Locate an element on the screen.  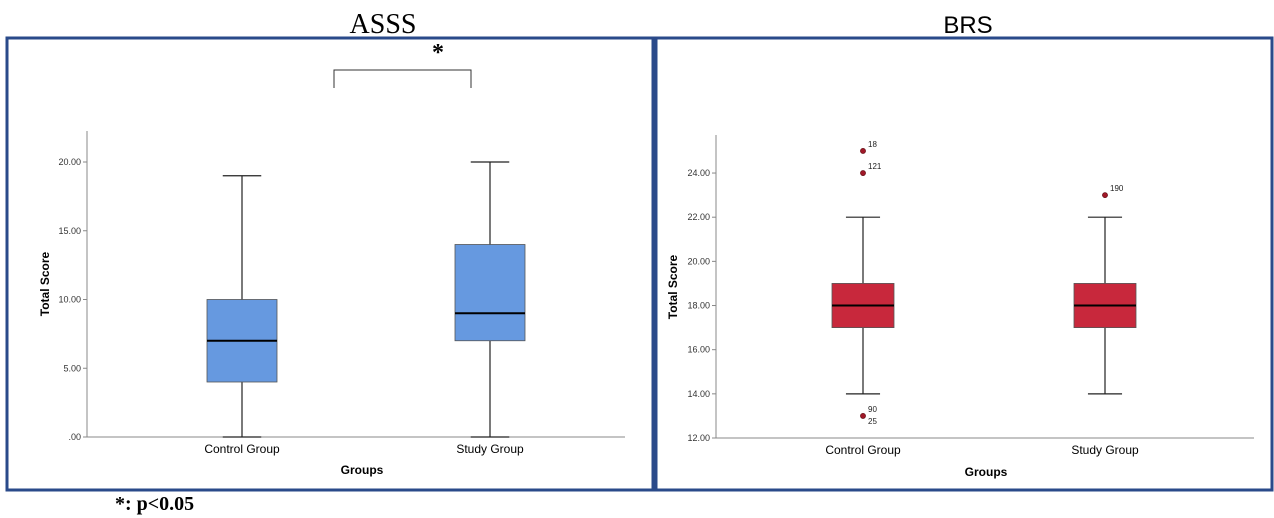
outlier-label: 90 is located at coordinates (872, 409).